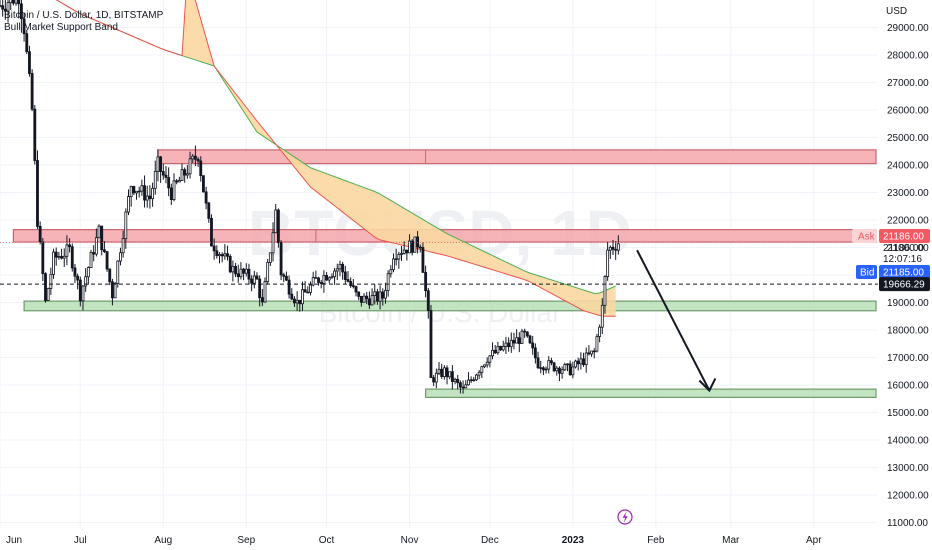  What do you see at coordinates (656, 540) in the screenshot?
I see `time-tick-label: Feb` at bounding box center [656, 540].